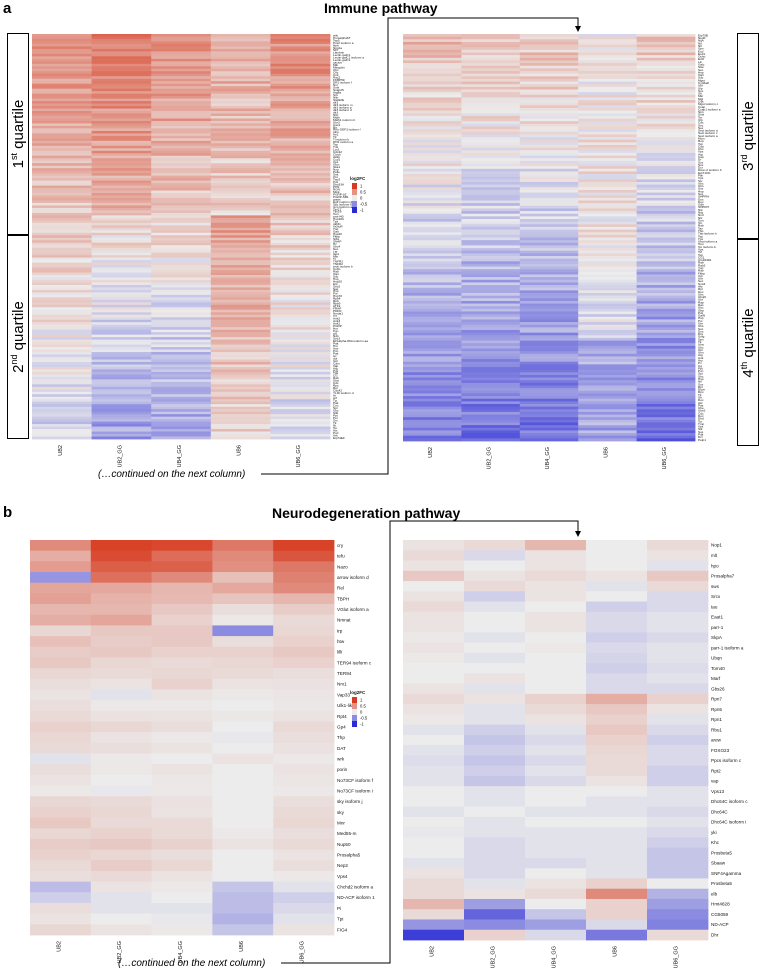 Image resolution: width=759 pixels, height=973 pixels. What do you see at coordinates (347, 130) in the screenshot?
I see `row-label: Rho-GEF3 isoform f` at bounding box center [347, 130].